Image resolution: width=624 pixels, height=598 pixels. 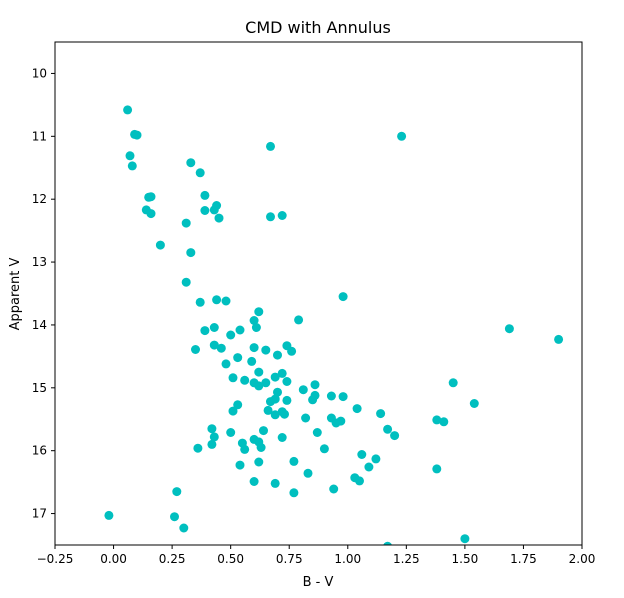 What do you see at coordinates (39, 388) in the screenshot?
I see `y-tick-label: 15` at bounding box center [39, 388].